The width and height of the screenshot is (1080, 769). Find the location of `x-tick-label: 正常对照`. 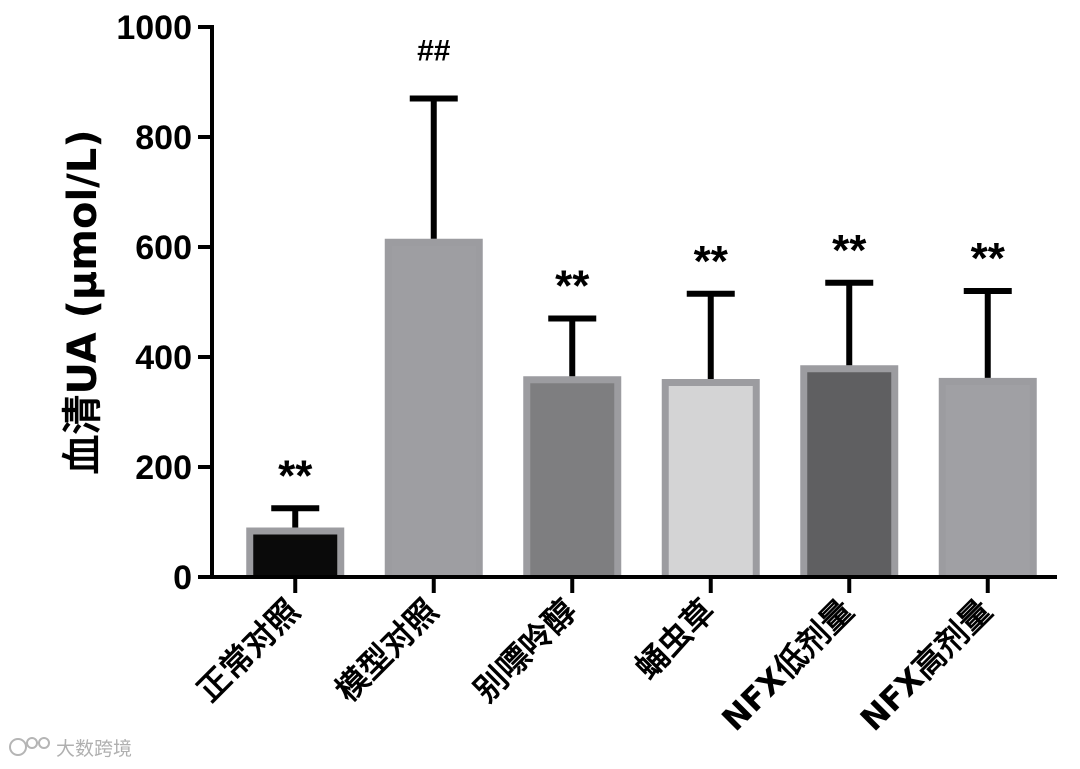

x-tick-label: 正常对照 is located at coordinates (248, 650).